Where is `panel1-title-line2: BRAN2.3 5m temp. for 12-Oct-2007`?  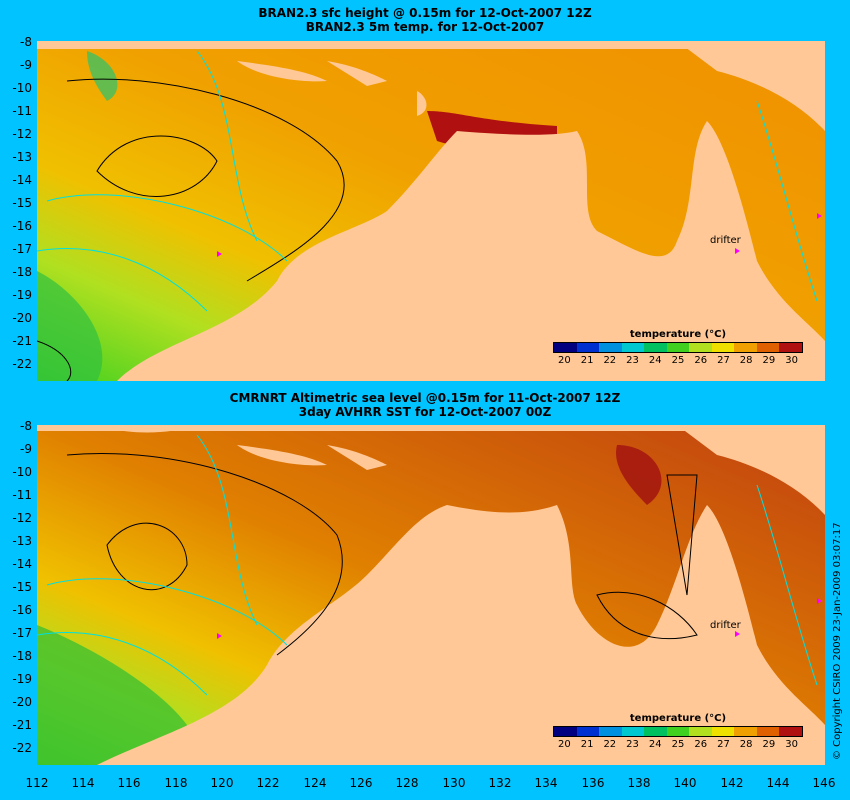
panel1-title-line2: BRAN2.3 5m temp. for 12-Oct-2007 is located at coordinates (425, 27).